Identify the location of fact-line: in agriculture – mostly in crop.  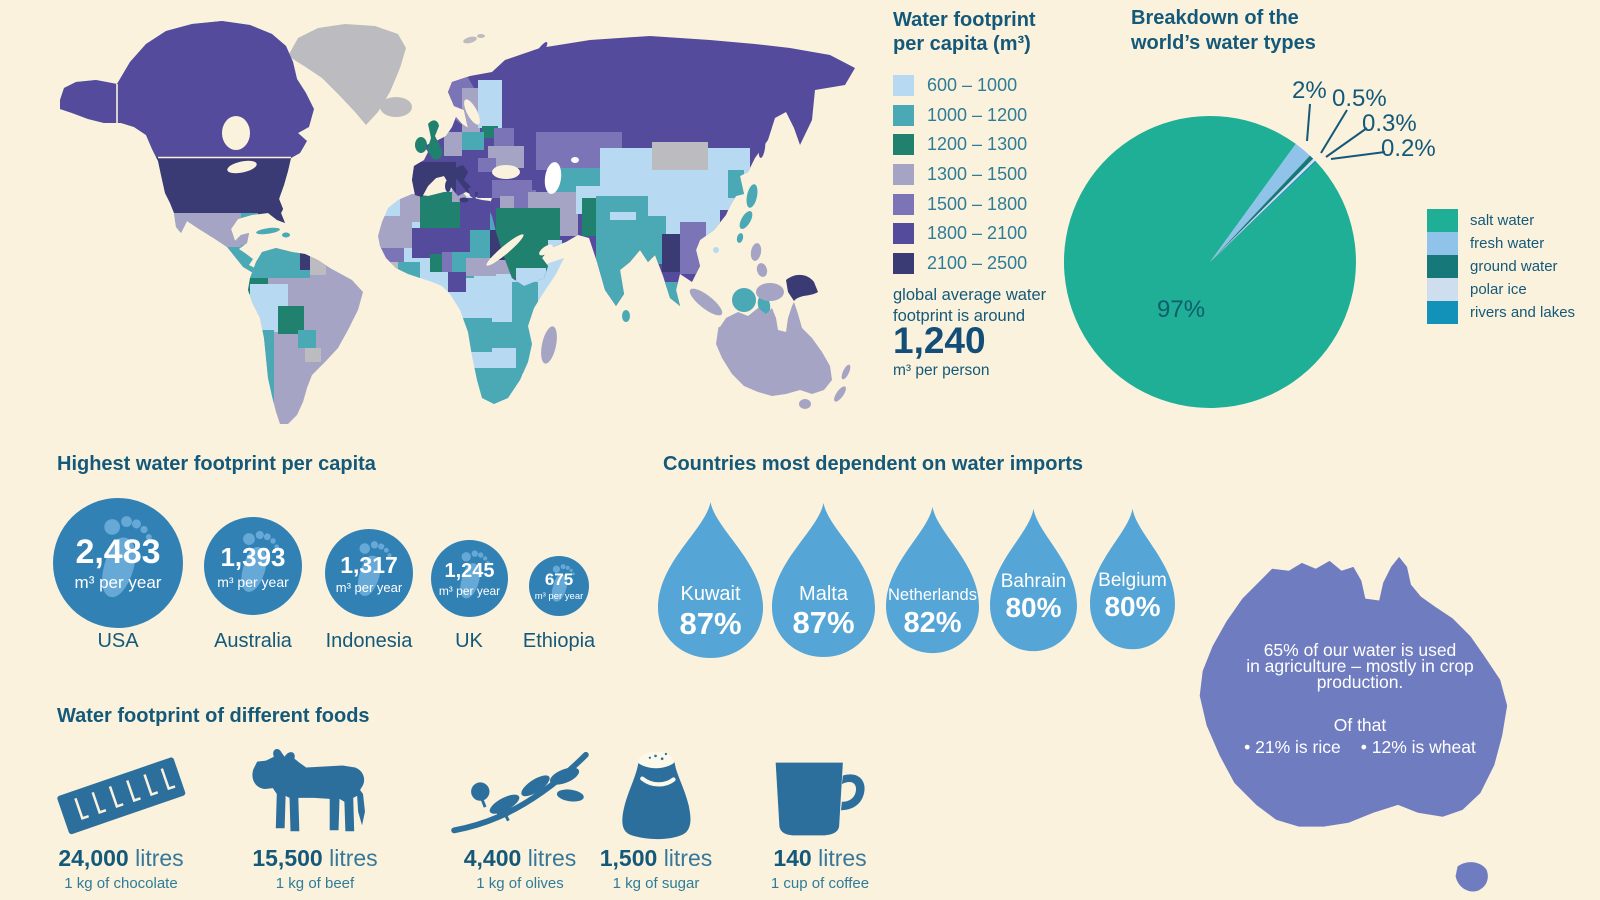
(1360, 666).